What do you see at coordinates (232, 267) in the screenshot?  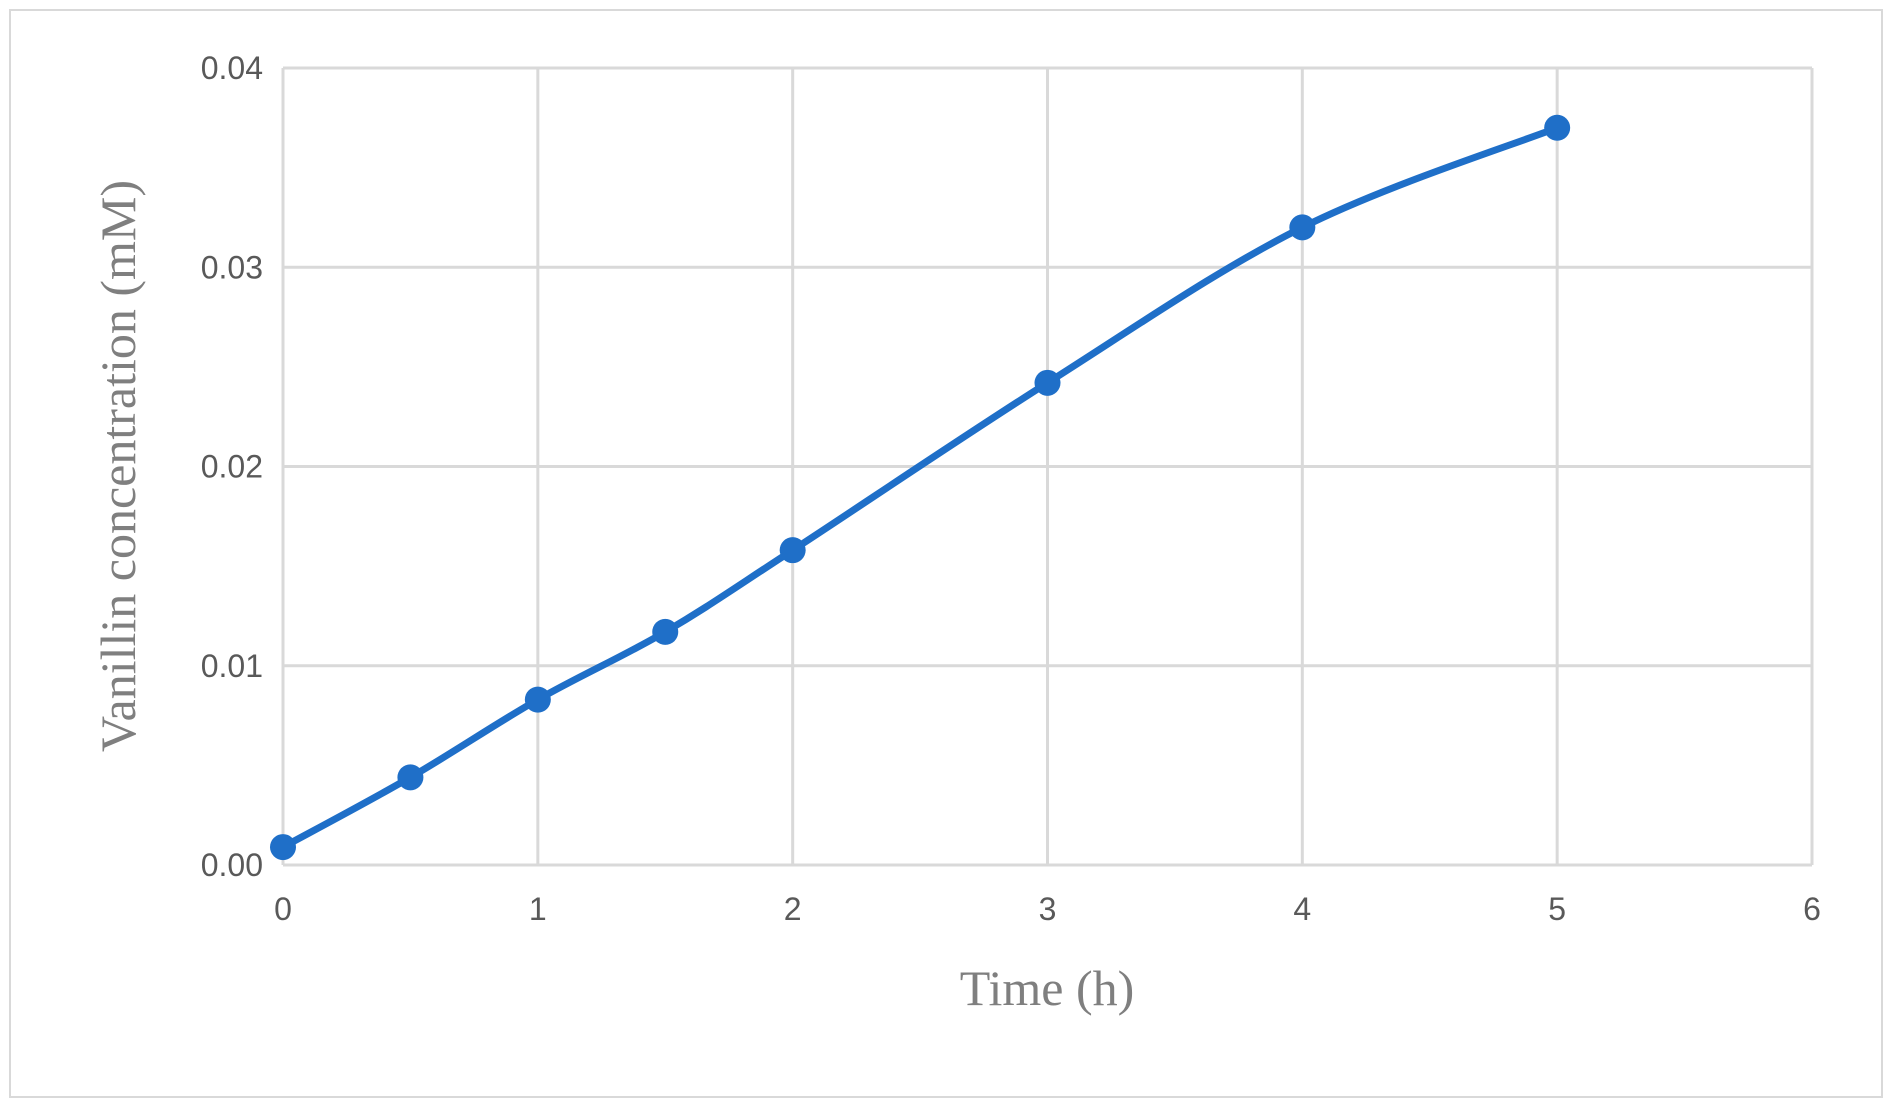 I see `y-tick-label: 0.03` at bounding box center [232, 267].